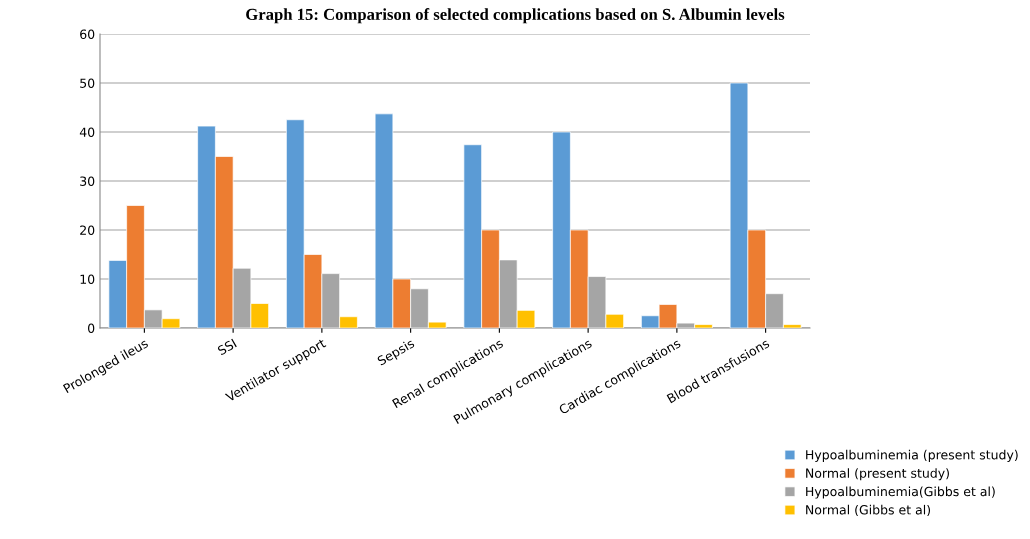 This screenshot has height=539, width=1030. What do you see at coordinates (515, 16) in the screenshot?
I see `chart-title: Graph 15: Comparison of selected complications based on S. Albumin levels` at bounding box center [515, 16].